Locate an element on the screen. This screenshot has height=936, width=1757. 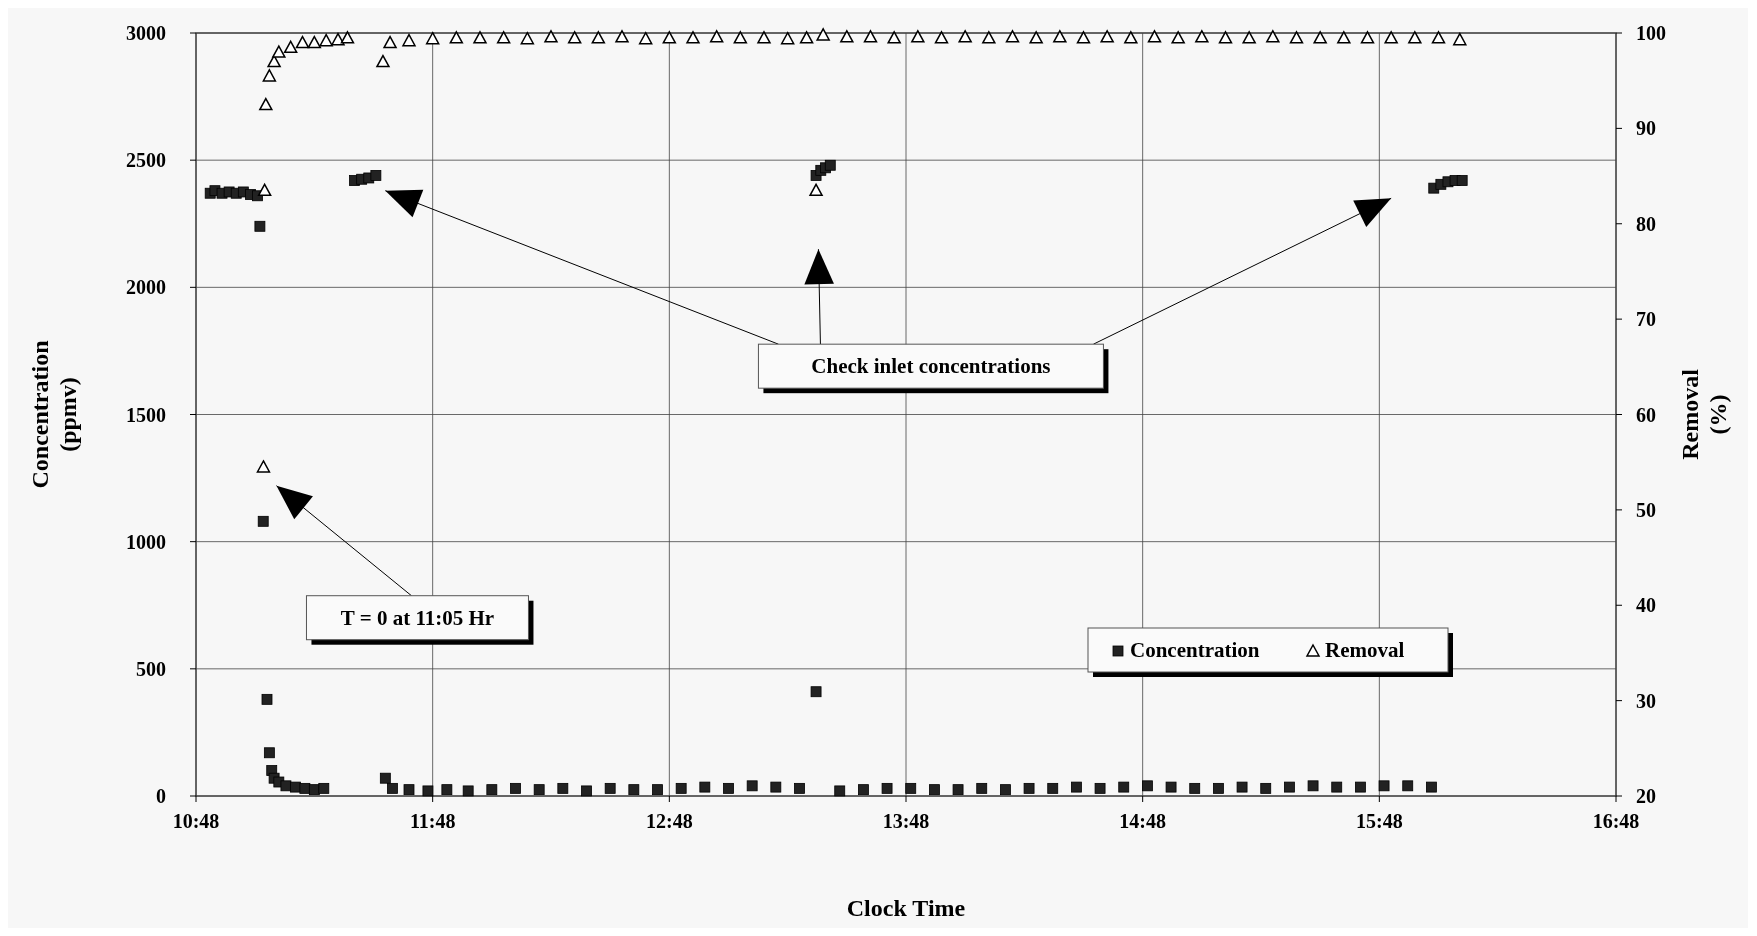
x-tick-label: 16:48 is located at coordinates (1616, 821).